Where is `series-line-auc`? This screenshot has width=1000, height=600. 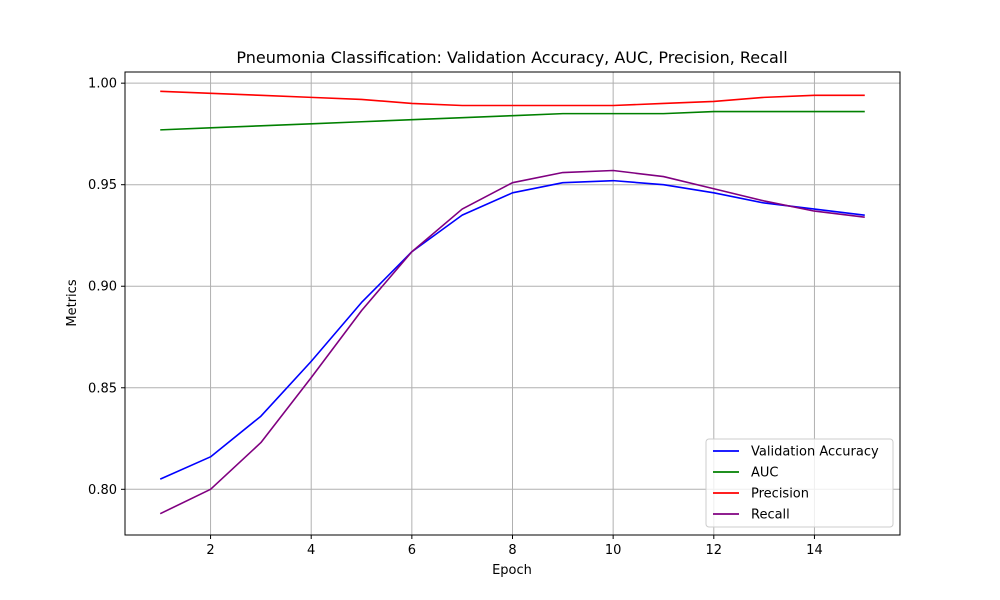 series-line-auc is located at coordinates (512, 120).